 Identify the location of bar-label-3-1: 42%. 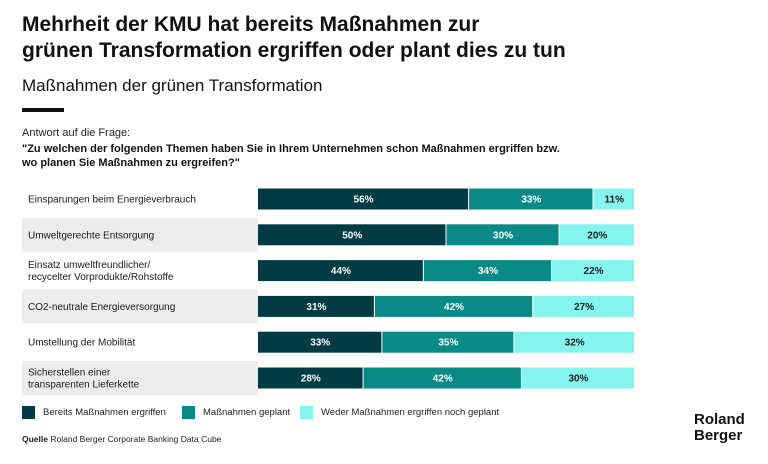
(454, 307).